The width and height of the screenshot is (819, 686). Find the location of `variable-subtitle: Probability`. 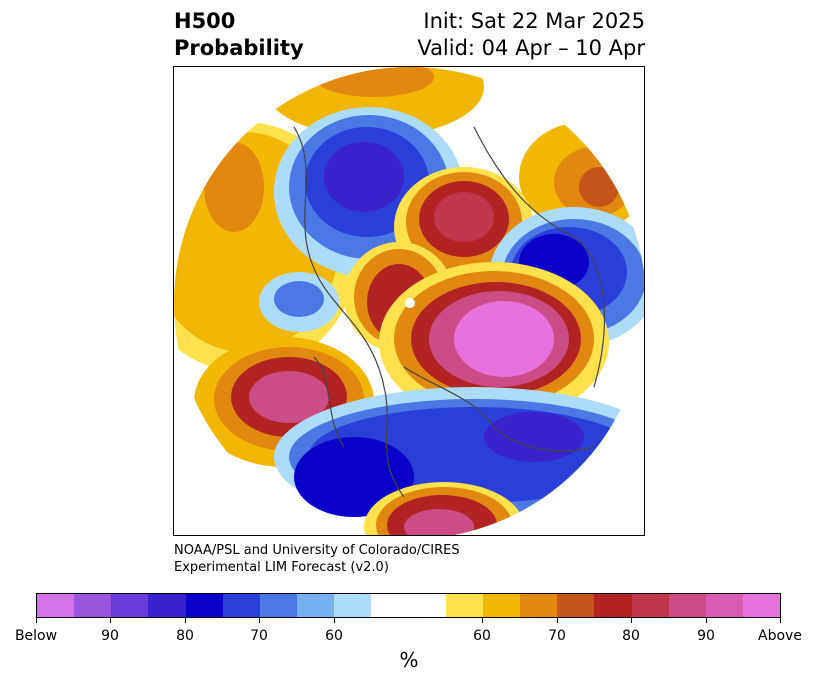

variable-subtitle: Probability is located at coordinates (239, 48).